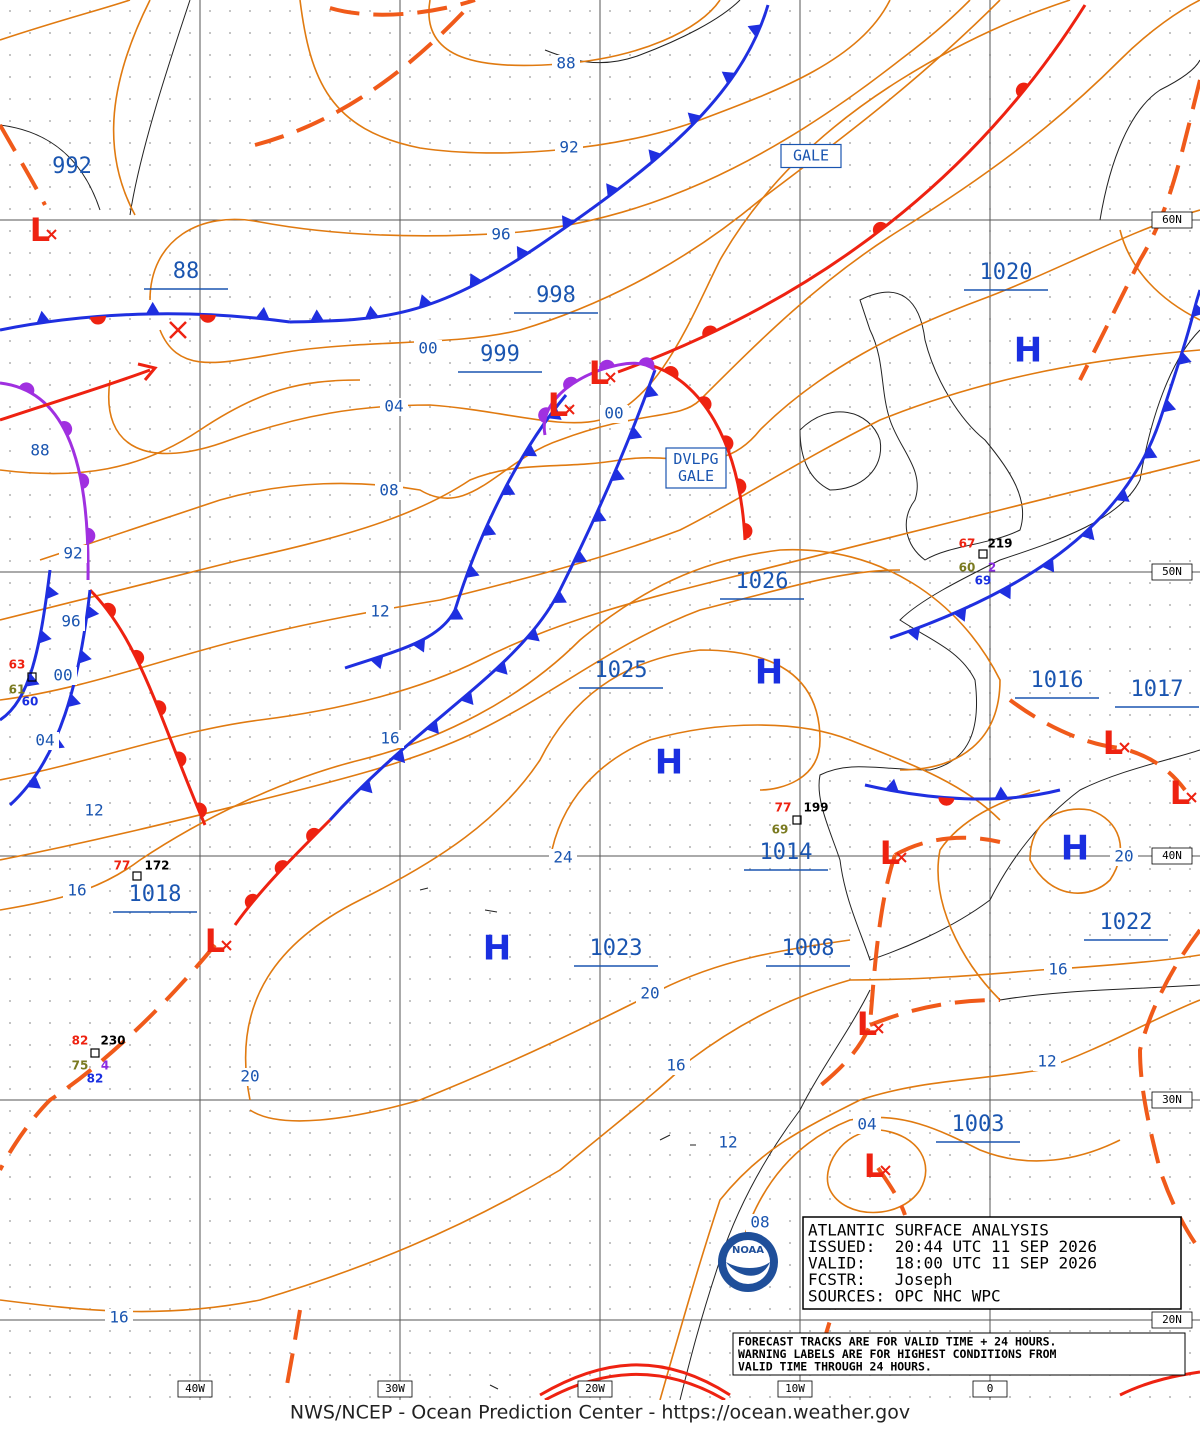  Describe the element at coordinates (17, 665) in the screenshot. I see `station-obs: 63` at that location.